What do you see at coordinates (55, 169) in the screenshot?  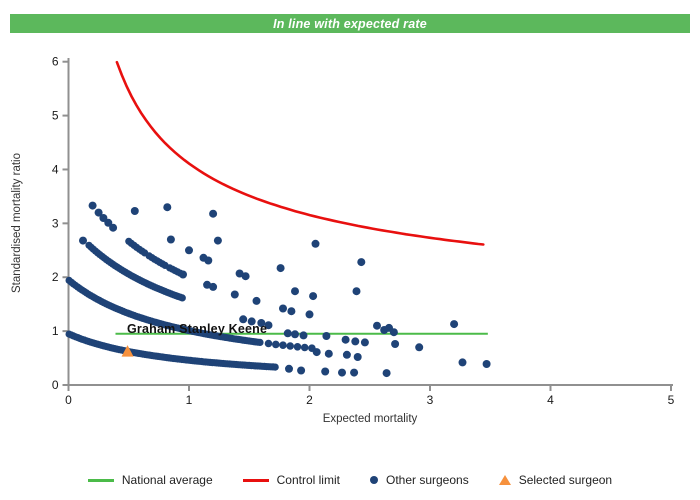 I see `y-axis-tick-label: 4` at bounding box center [55, 169].